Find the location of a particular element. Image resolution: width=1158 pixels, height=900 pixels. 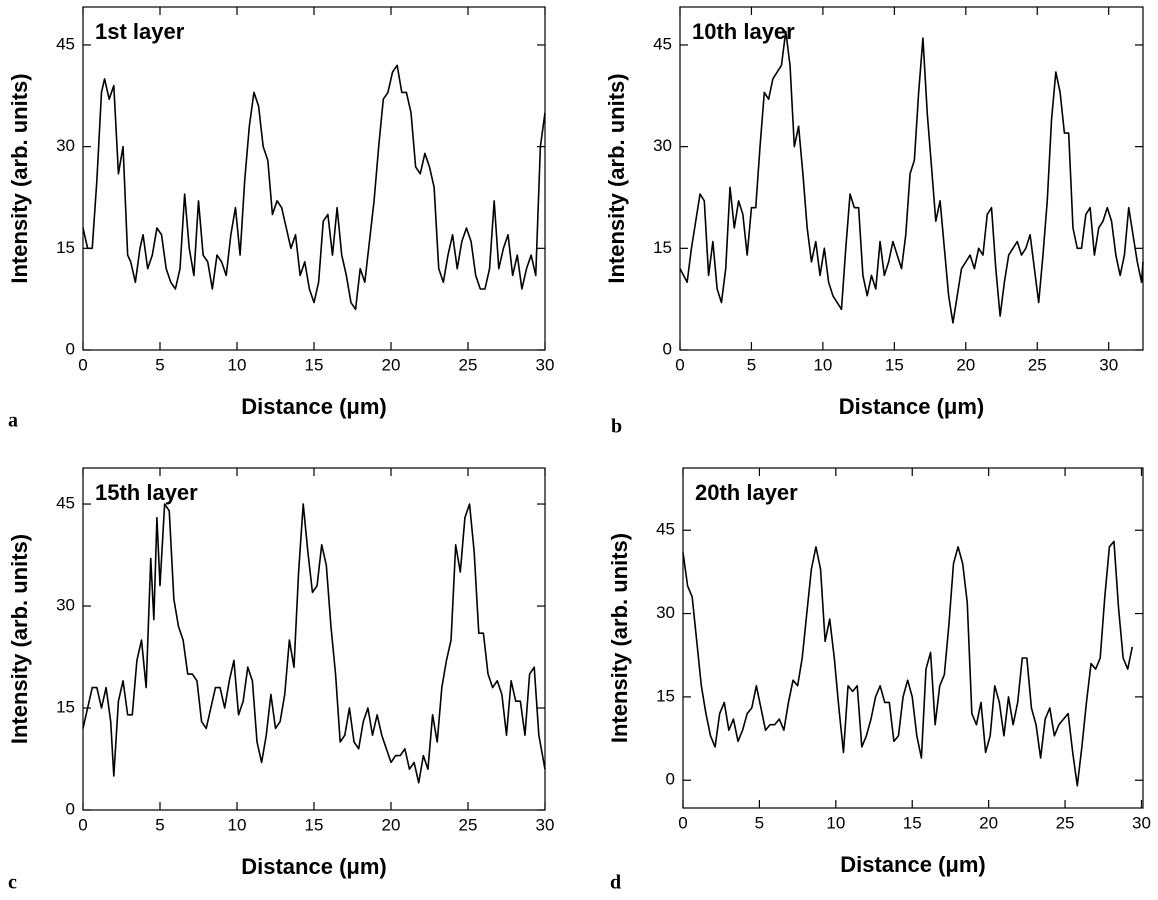

panel-annotation: 10th layer is located at coordinates (743, 31).